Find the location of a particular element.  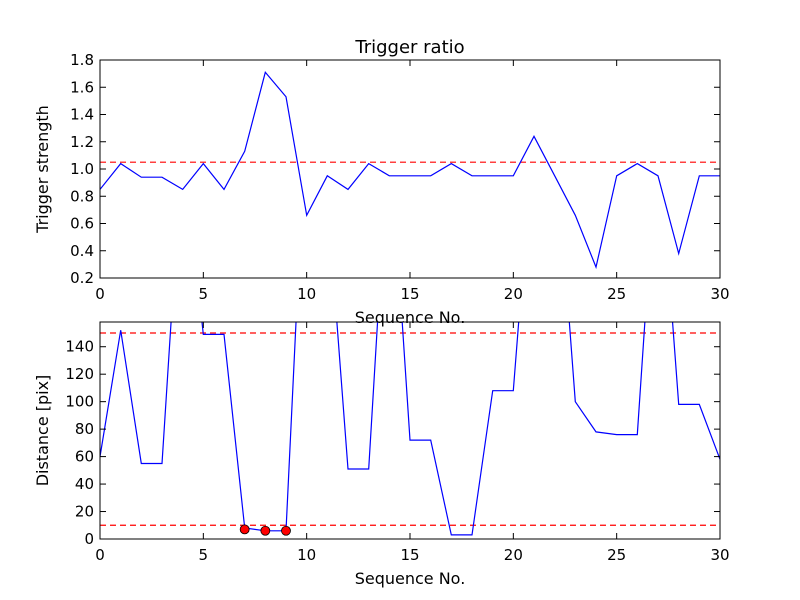

y-tick-label: 120 is located at coordinates (79, 374).